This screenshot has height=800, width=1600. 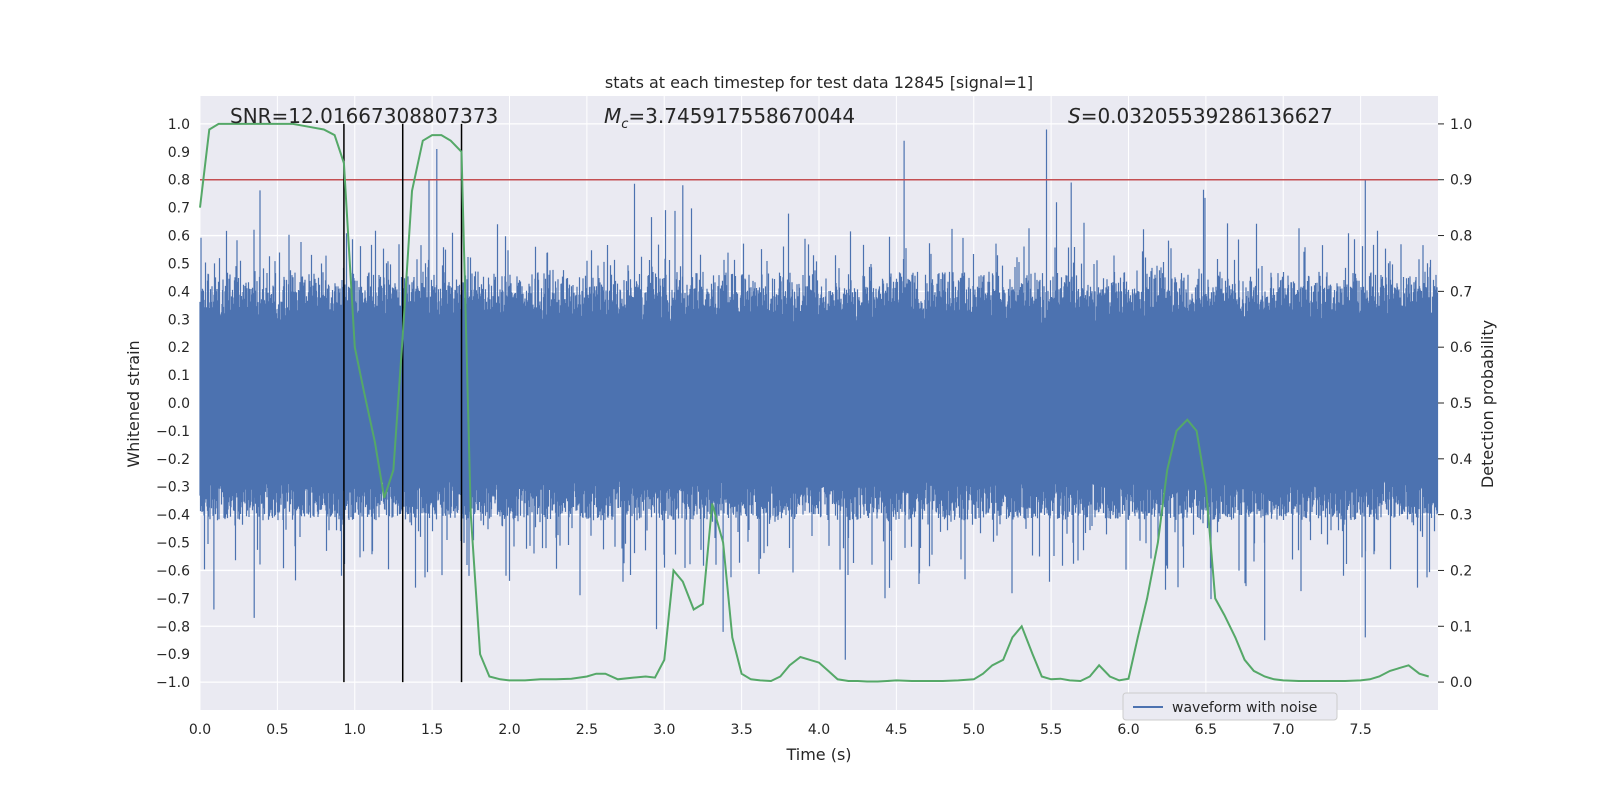 What do you see at coordinates (974, 730) in the screenshot?
I see `x-tick-label: 5.0` at bounding box center [974, 730].